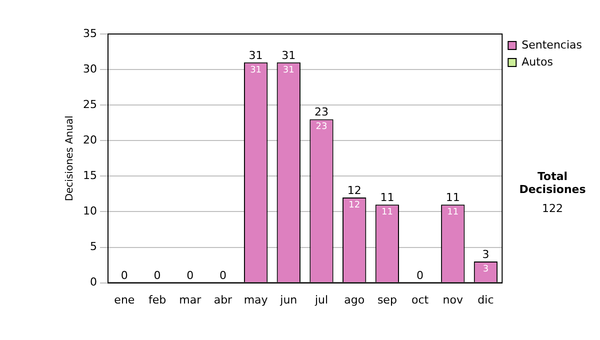 This screenshot has width=600, height=340. What do you see at coordinates (552, 45) in the screenshot?
I see `legend-label: Sentencias` at bounding box center [552, 45].